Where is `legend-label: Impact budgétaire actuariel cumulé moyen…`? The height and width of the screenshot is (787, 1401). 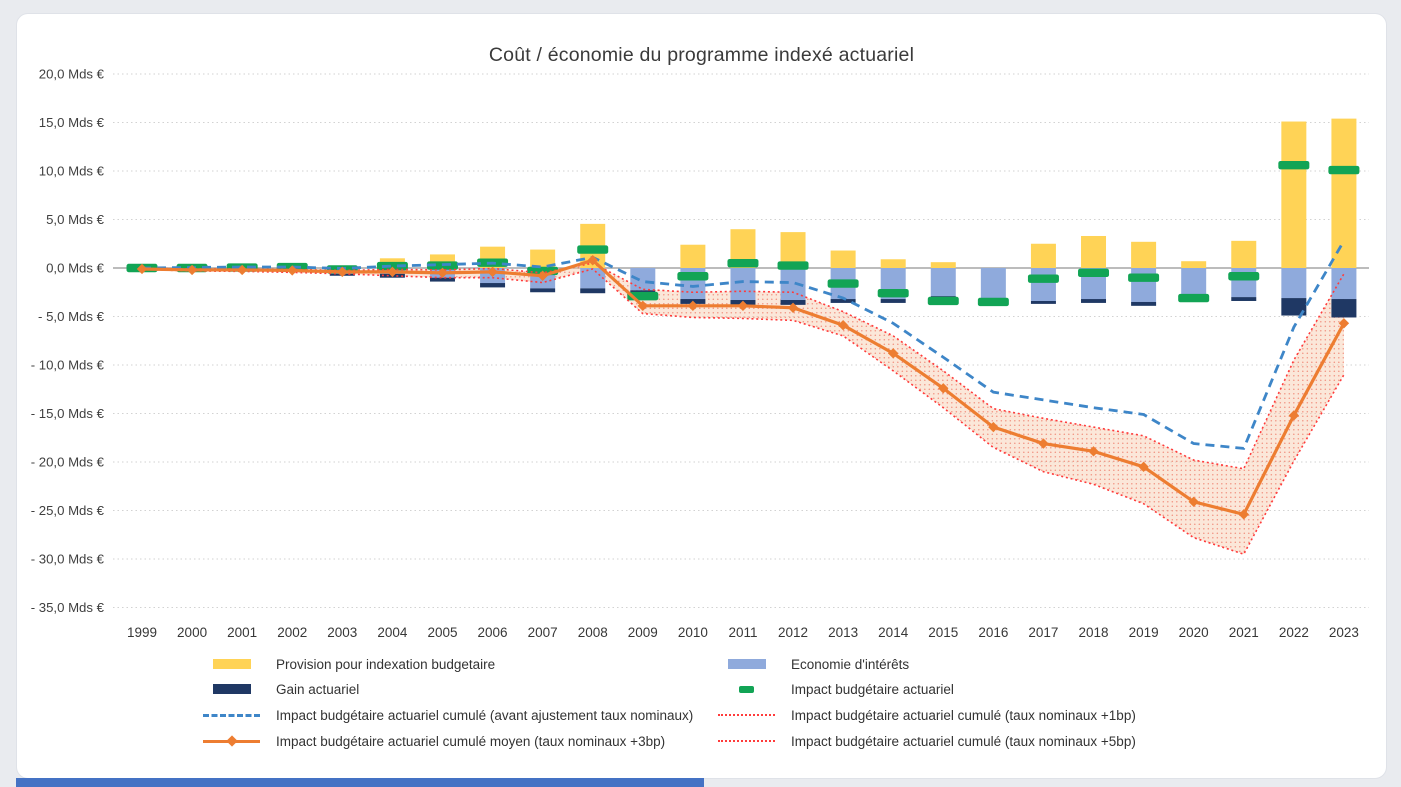 legend-label: Impact budgétaire actuariel cumulé moyen… is located at coordinates (471, 741).